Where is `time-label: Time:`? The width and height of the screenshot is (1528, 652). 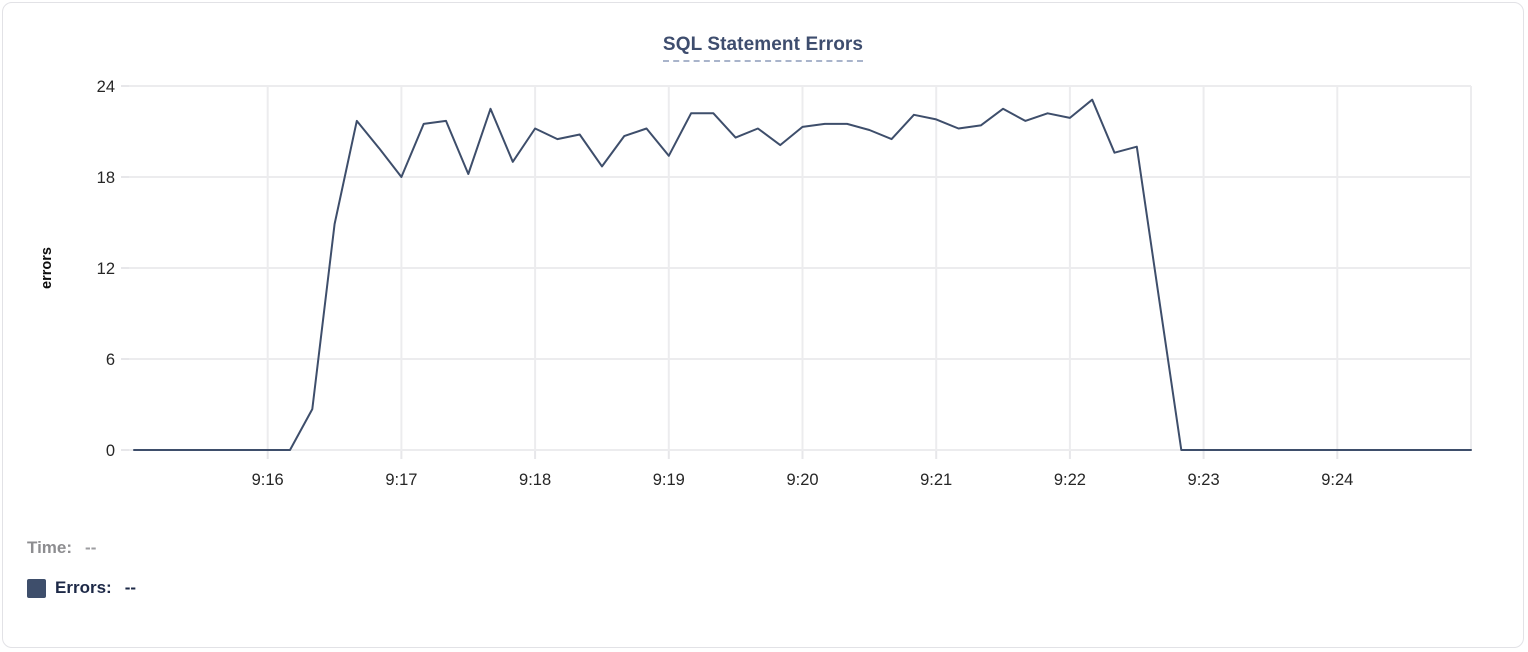 time-label: Time: is located at coordinates (50, 547).